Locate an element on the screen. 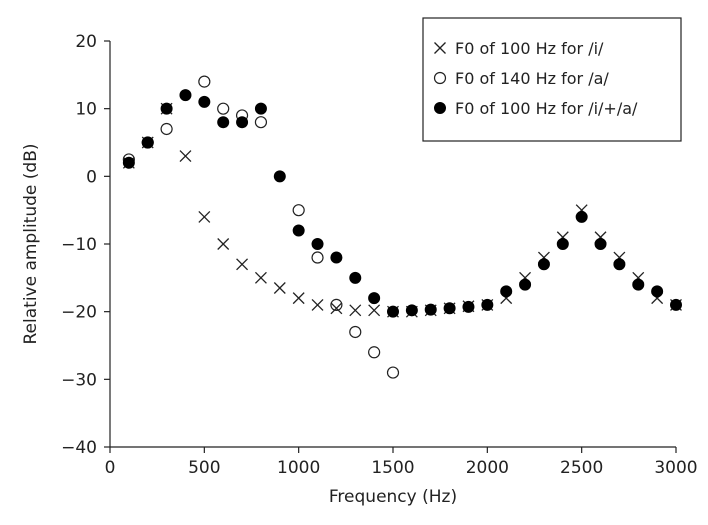 This screenshot has height=525, width=708. y-axis-title: Relative amplitude (dB) is located at coordinates (31, 244).